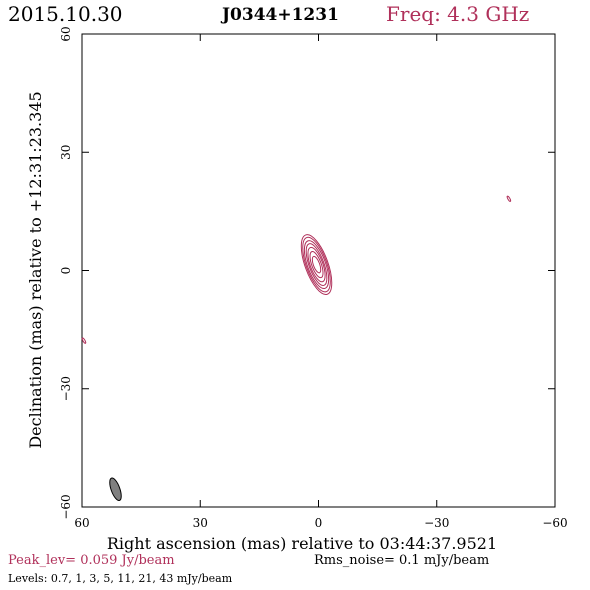  Describe the element at coordinates (319, 523) in the screenshot. I see `x-tick-label: 0` at that location.